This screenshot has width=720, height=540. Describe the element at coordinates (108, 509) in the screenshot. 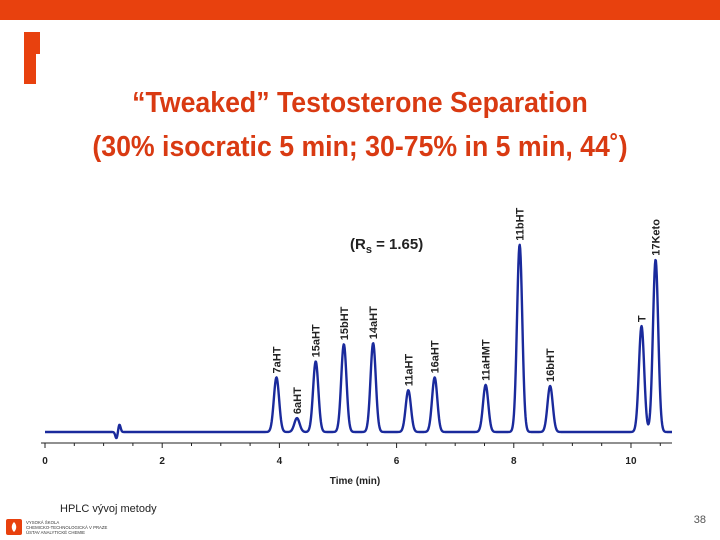

I see `footer-text: HPLC vývoj metody` at that location.